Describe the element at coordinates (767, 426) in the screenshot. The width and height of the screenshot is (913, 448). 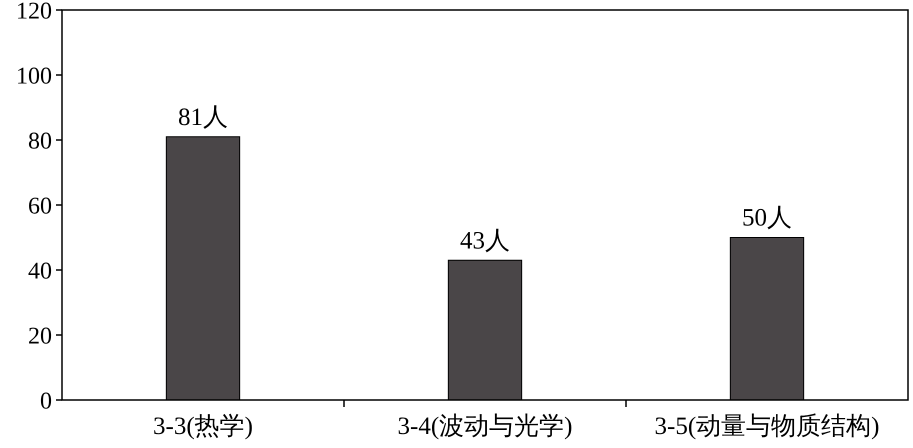
I see `x-tick-label: 3-5(动量与物质结构)` at that location.